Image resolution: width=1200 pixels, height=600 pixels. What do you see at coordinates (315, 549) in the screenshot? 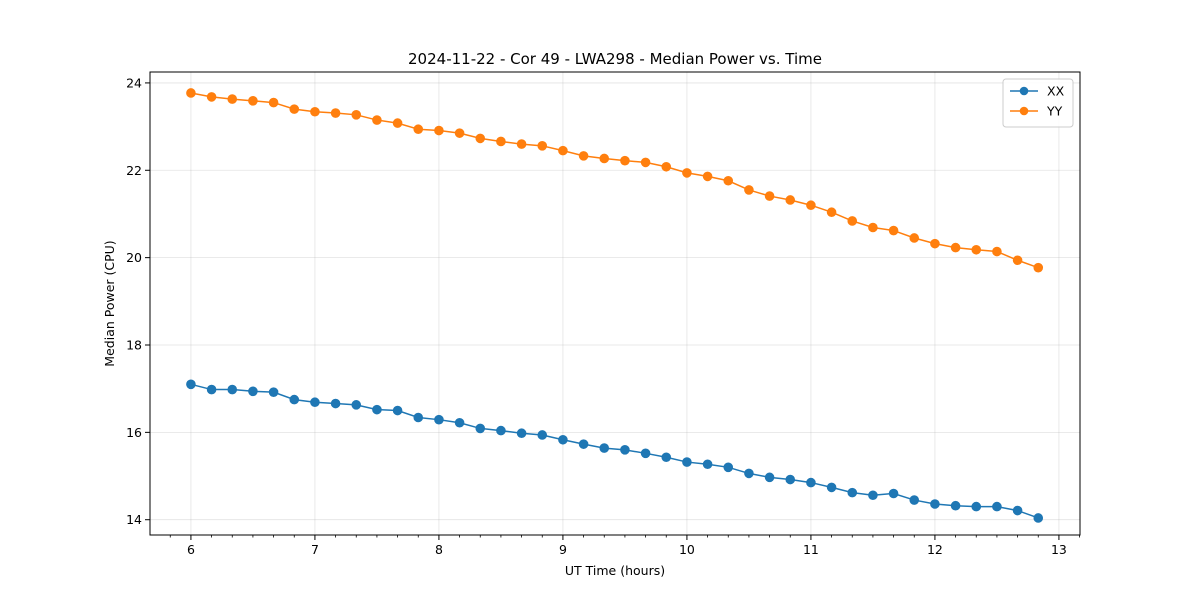
I see `x-tick-label: 7` at bounding box center [315, 549].